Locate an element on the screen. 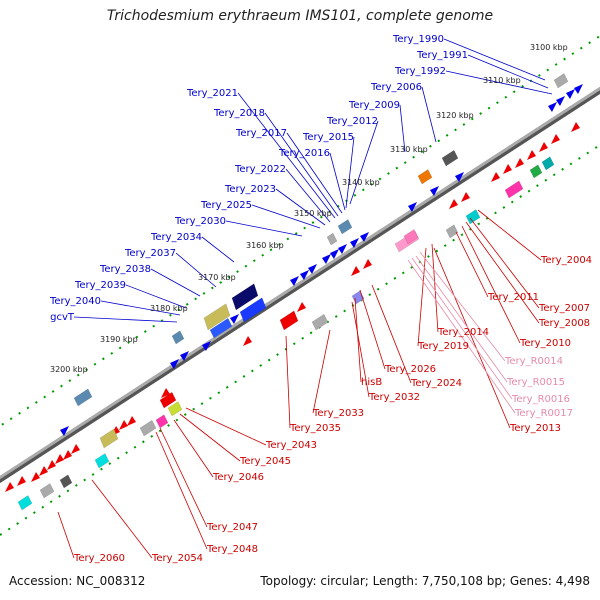 The width and height of the screenshot is (600, 600). kbp-label: 3120 kbp is located at coordinates (455, 115).